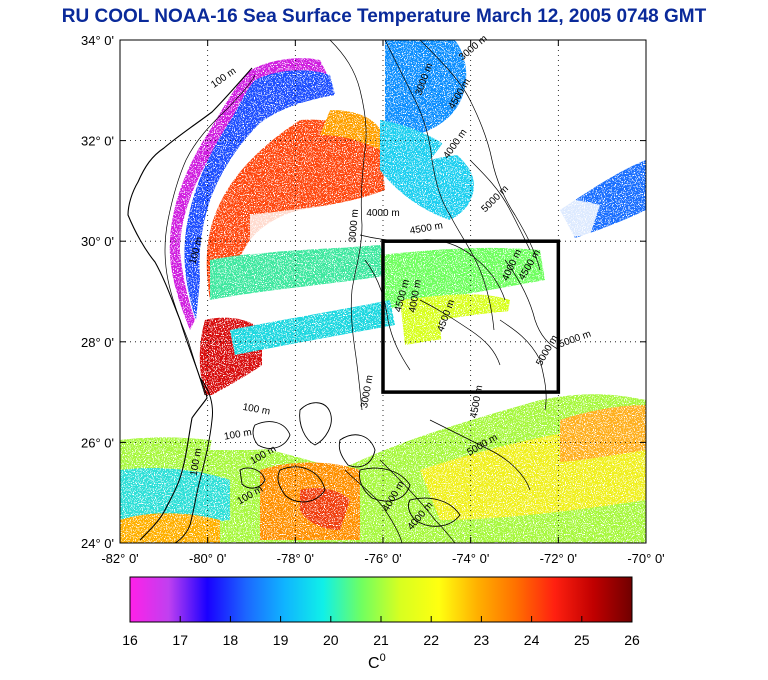 The height and width of the screenshot is (680, 768). What do you see at coordinates (470, 558) in the screenshot?
I see `lon-tick-label: -74° 0'` at bounding box center [470, 558].